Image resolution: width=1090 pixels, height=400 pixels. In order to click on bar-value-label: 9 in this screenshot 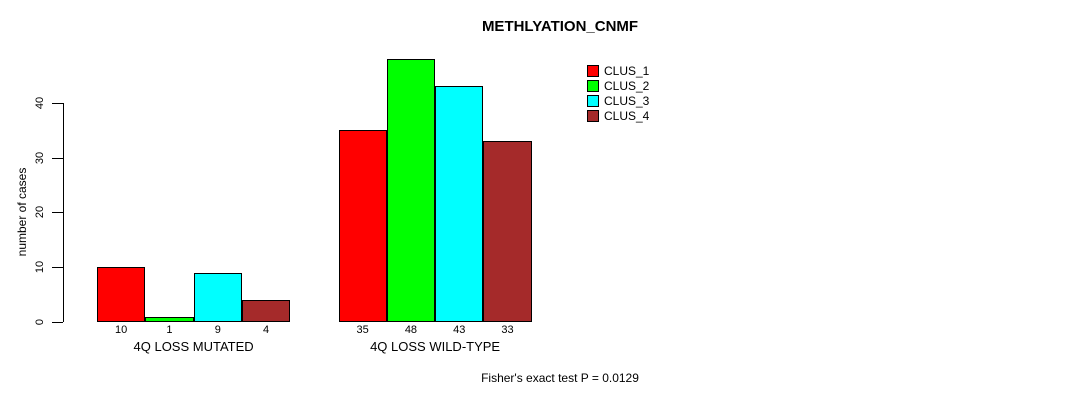, I will do `click(217, 330)`.